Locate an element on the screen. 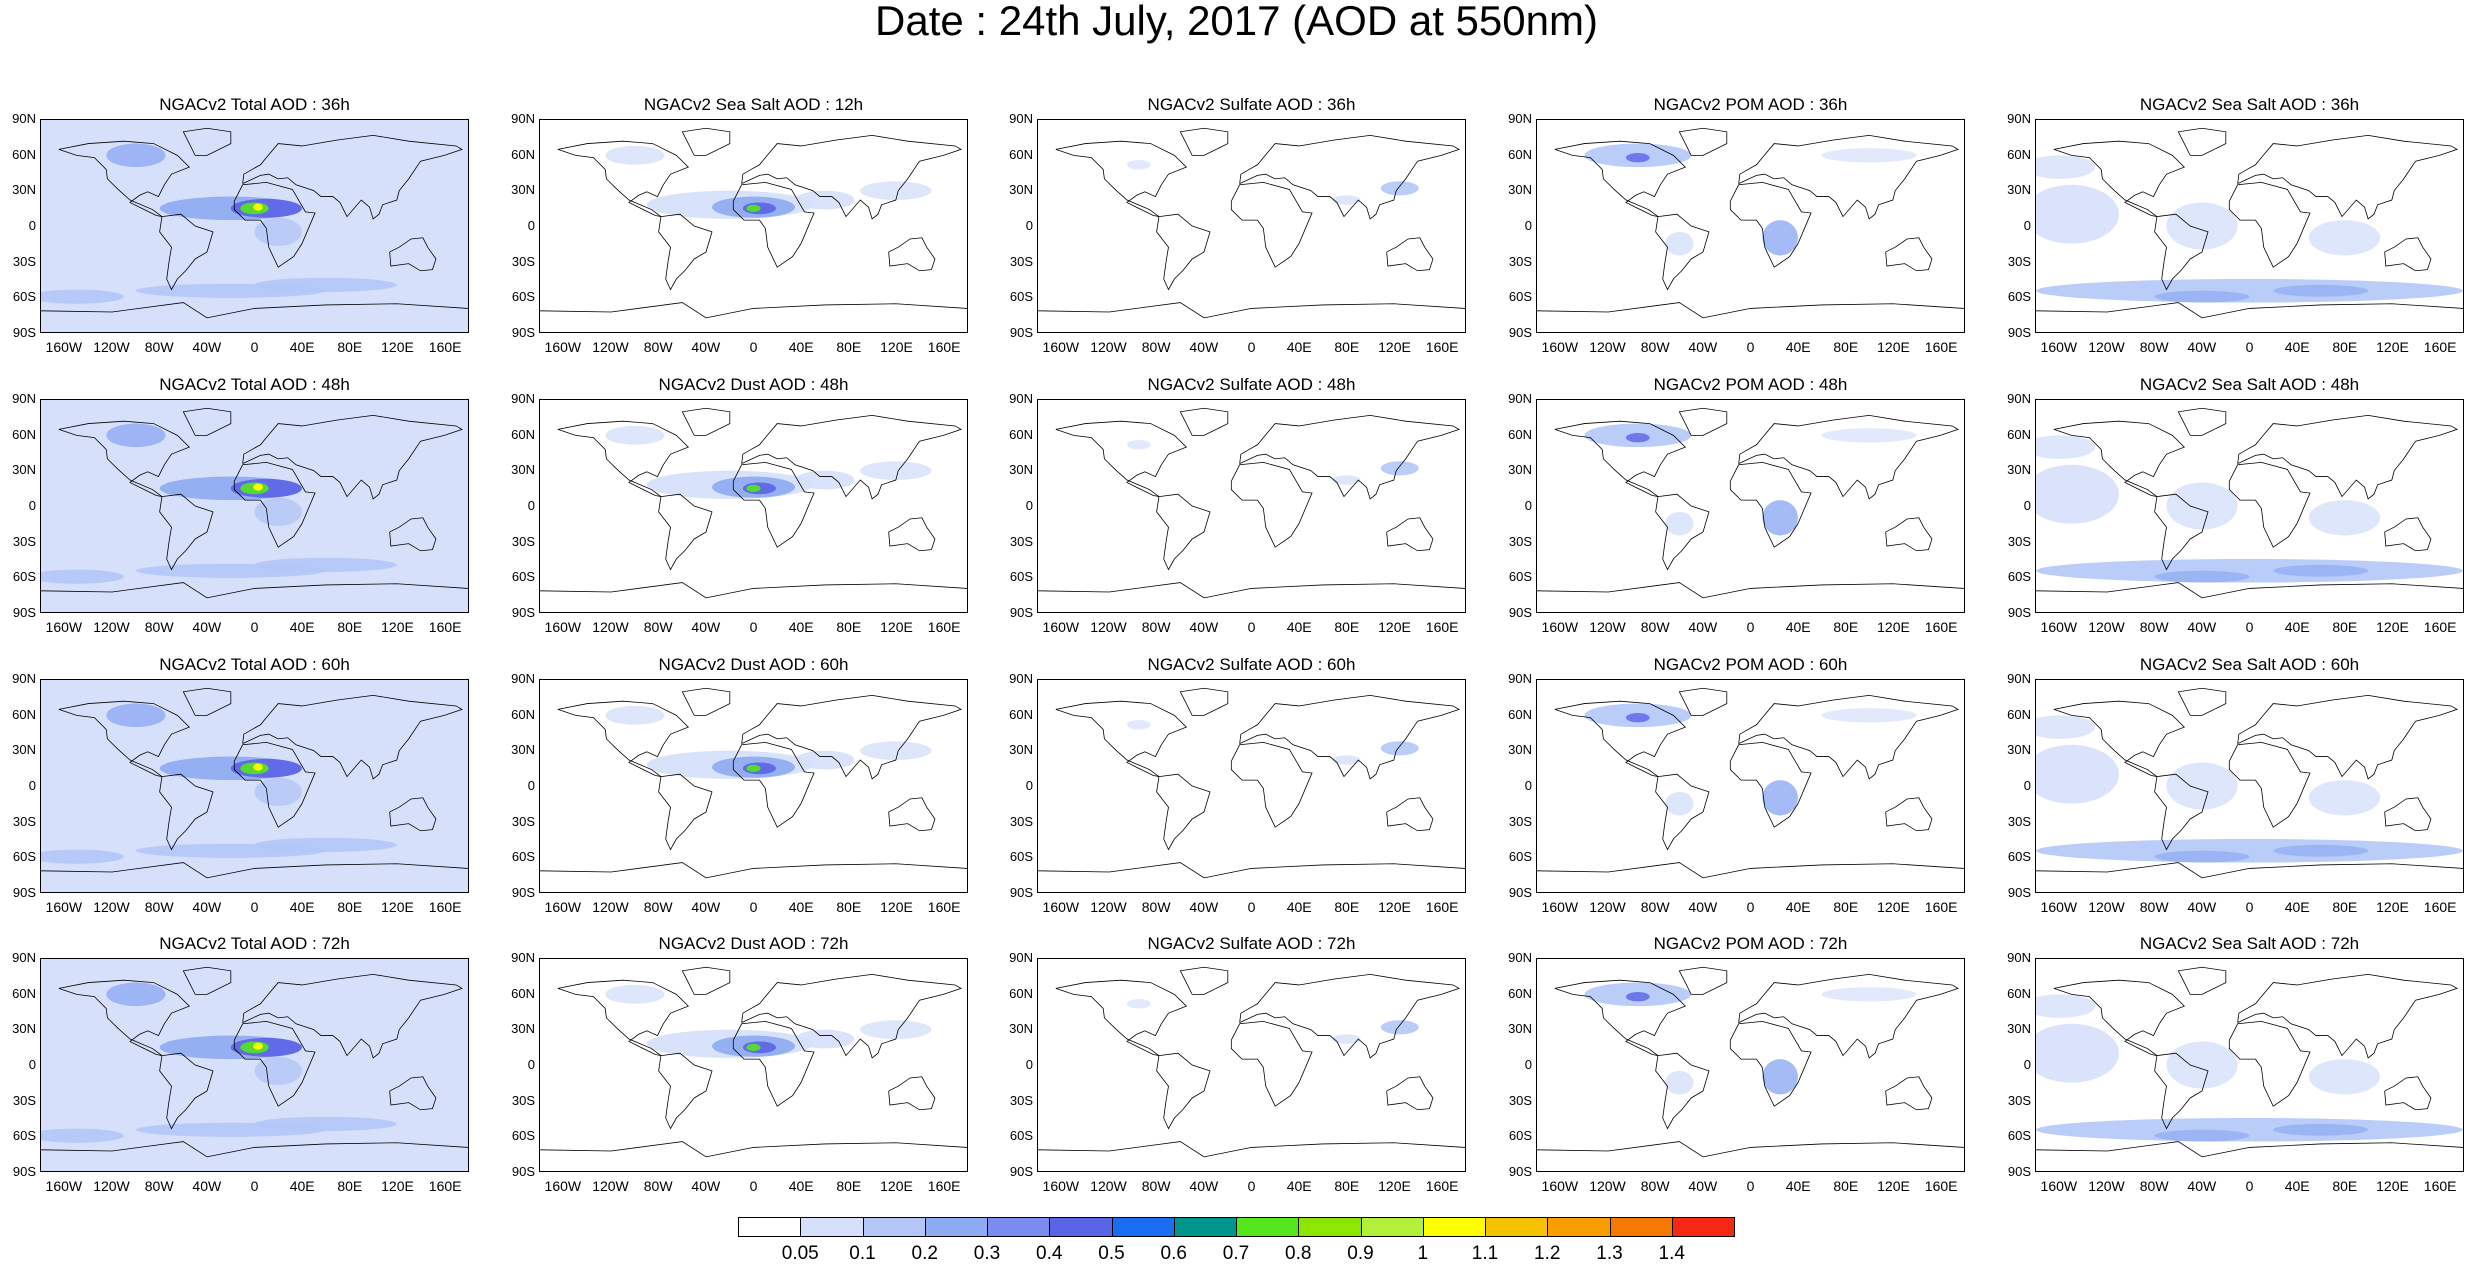 This screenshot has height=1265, width=2473. panel-title: NGACv2 Total AOD : 48h is located at coordinates (254, 384).